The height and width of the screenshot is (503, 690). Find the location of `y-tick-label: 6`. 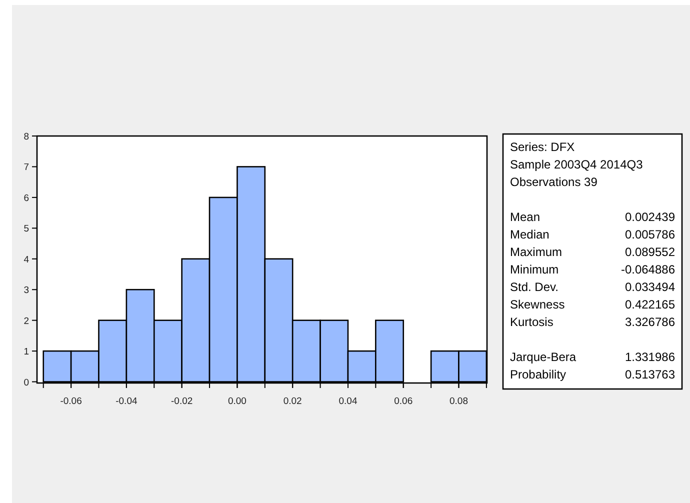

y-tick-label: 6 is located at coordinates (26, 198).